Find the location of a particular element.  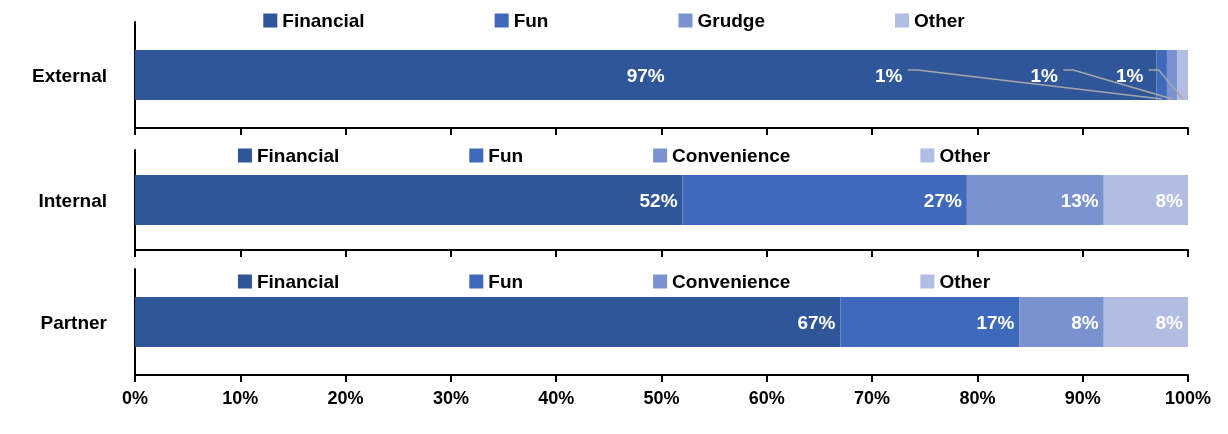

x-tick-label: 20% is located at coordinates (345, 398).